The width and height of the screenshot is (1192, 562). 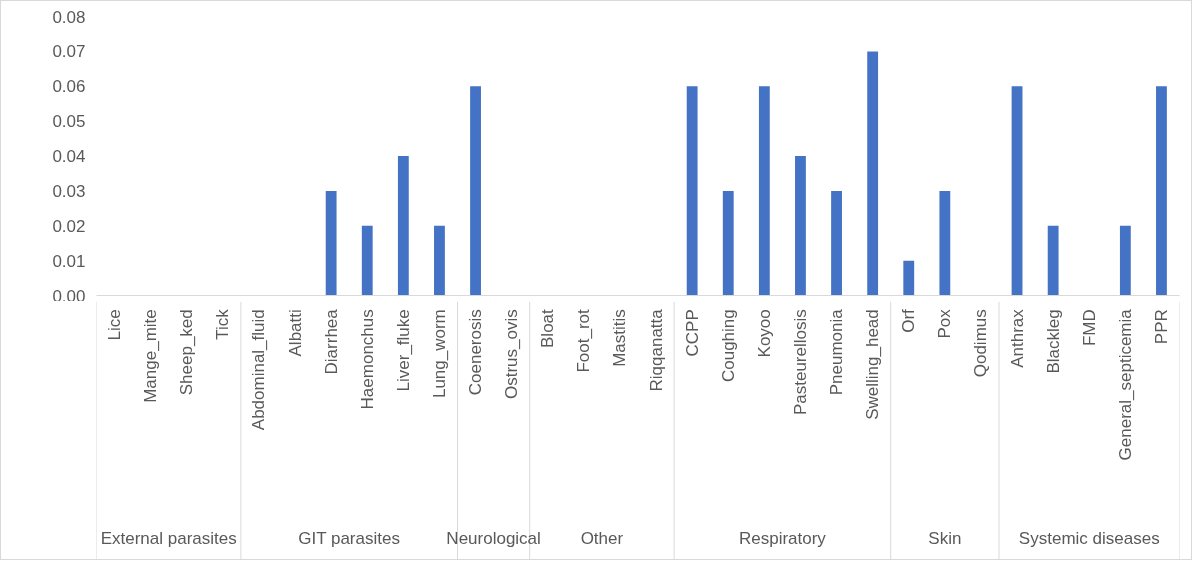 What do you see at coordinates (909, 320) in the screenshot?
I see `x-tick-label: Orf` at bounding box center [909, 320].